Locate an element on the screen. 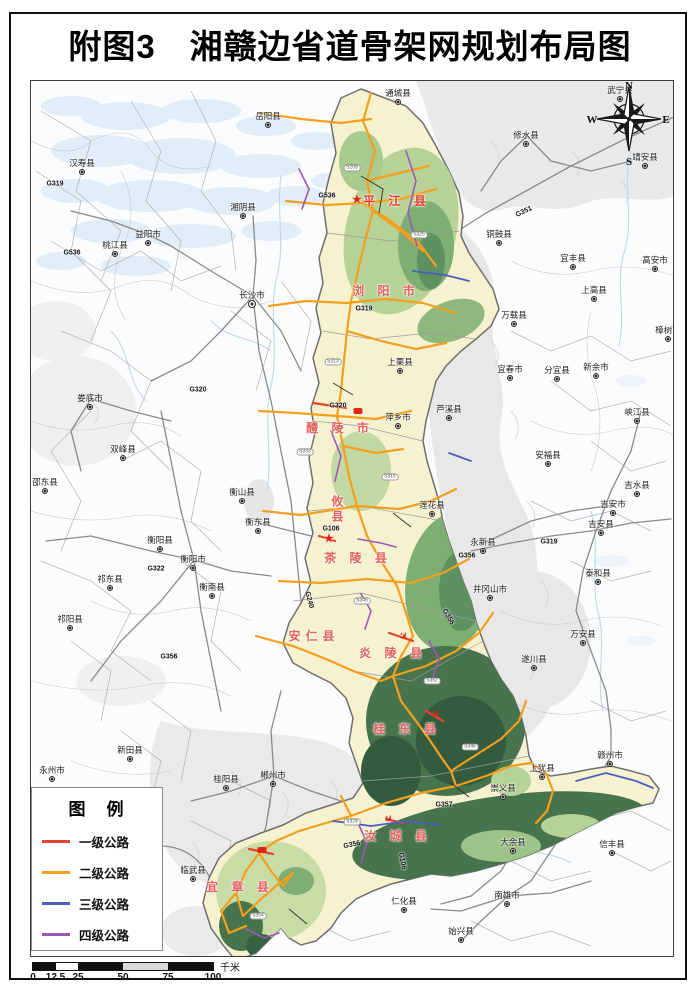 The width and height of the screenshot is (700, 990). scale-bar: 0 12.5 25 50 75 100 千米 is located at coordinates (155, 973).